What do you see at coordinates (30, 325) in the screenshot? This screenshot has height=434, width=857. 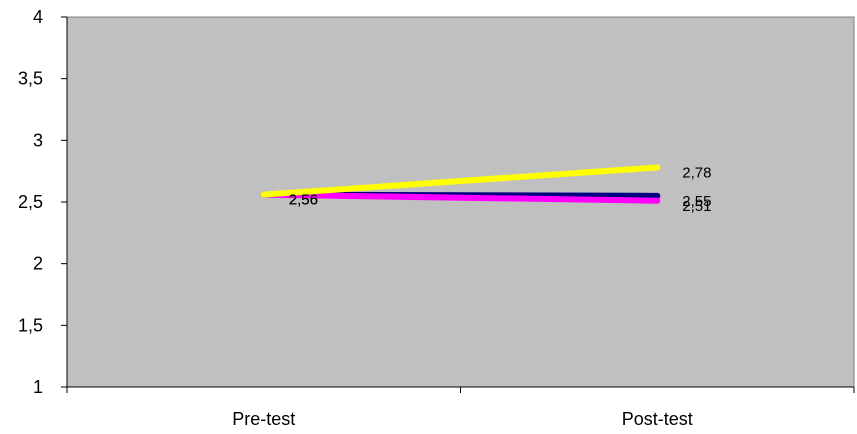 I see `y-tick-label: 1,5` at bounding box center [30, 325].